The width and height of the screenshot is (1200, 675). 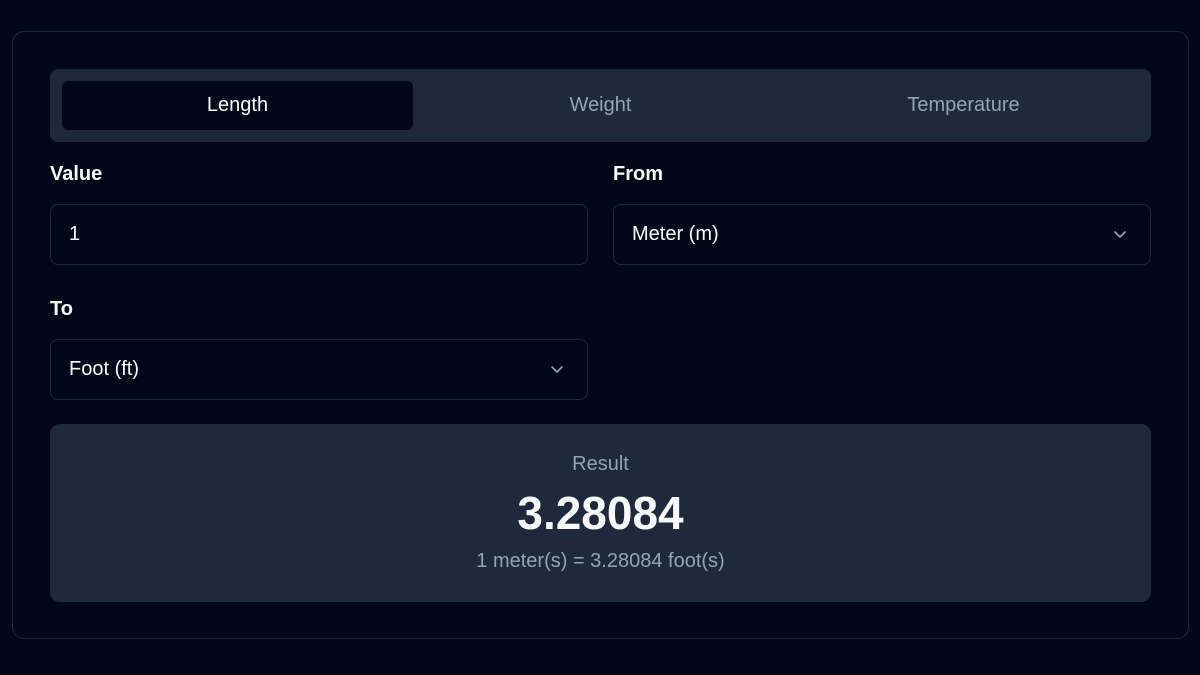 I want to click on to-select: Foot (ft), so click(x=319, y=369).